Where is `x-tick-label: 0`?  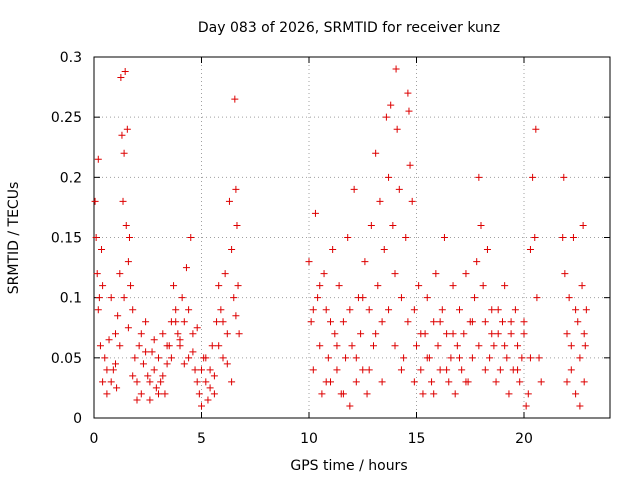 x-tick-label: 0 is located at coordinates (94, 439).